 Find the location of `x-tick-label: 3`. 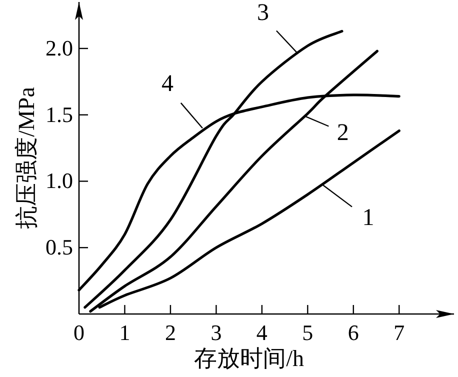

x-tick-label: 3 is located at coordinates (216, 332).